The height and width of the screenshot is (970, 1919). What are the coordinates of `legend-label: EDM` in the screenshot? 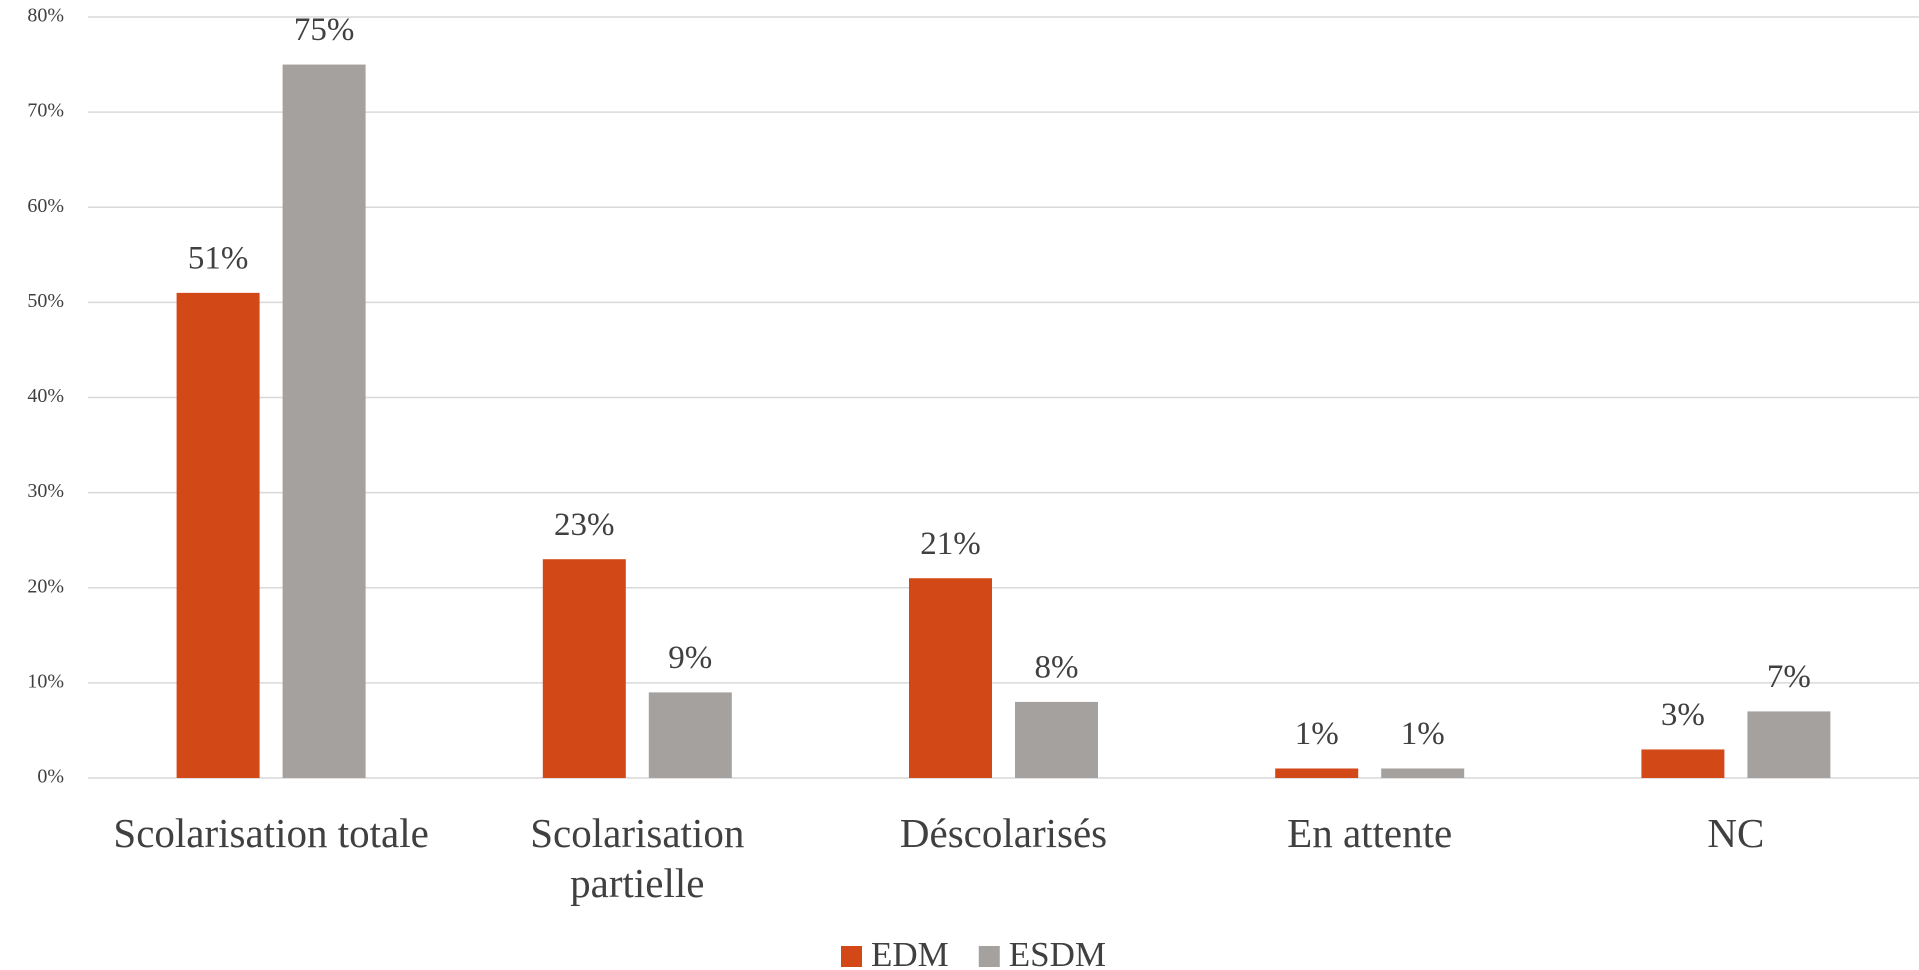 It's located at (910, 952).